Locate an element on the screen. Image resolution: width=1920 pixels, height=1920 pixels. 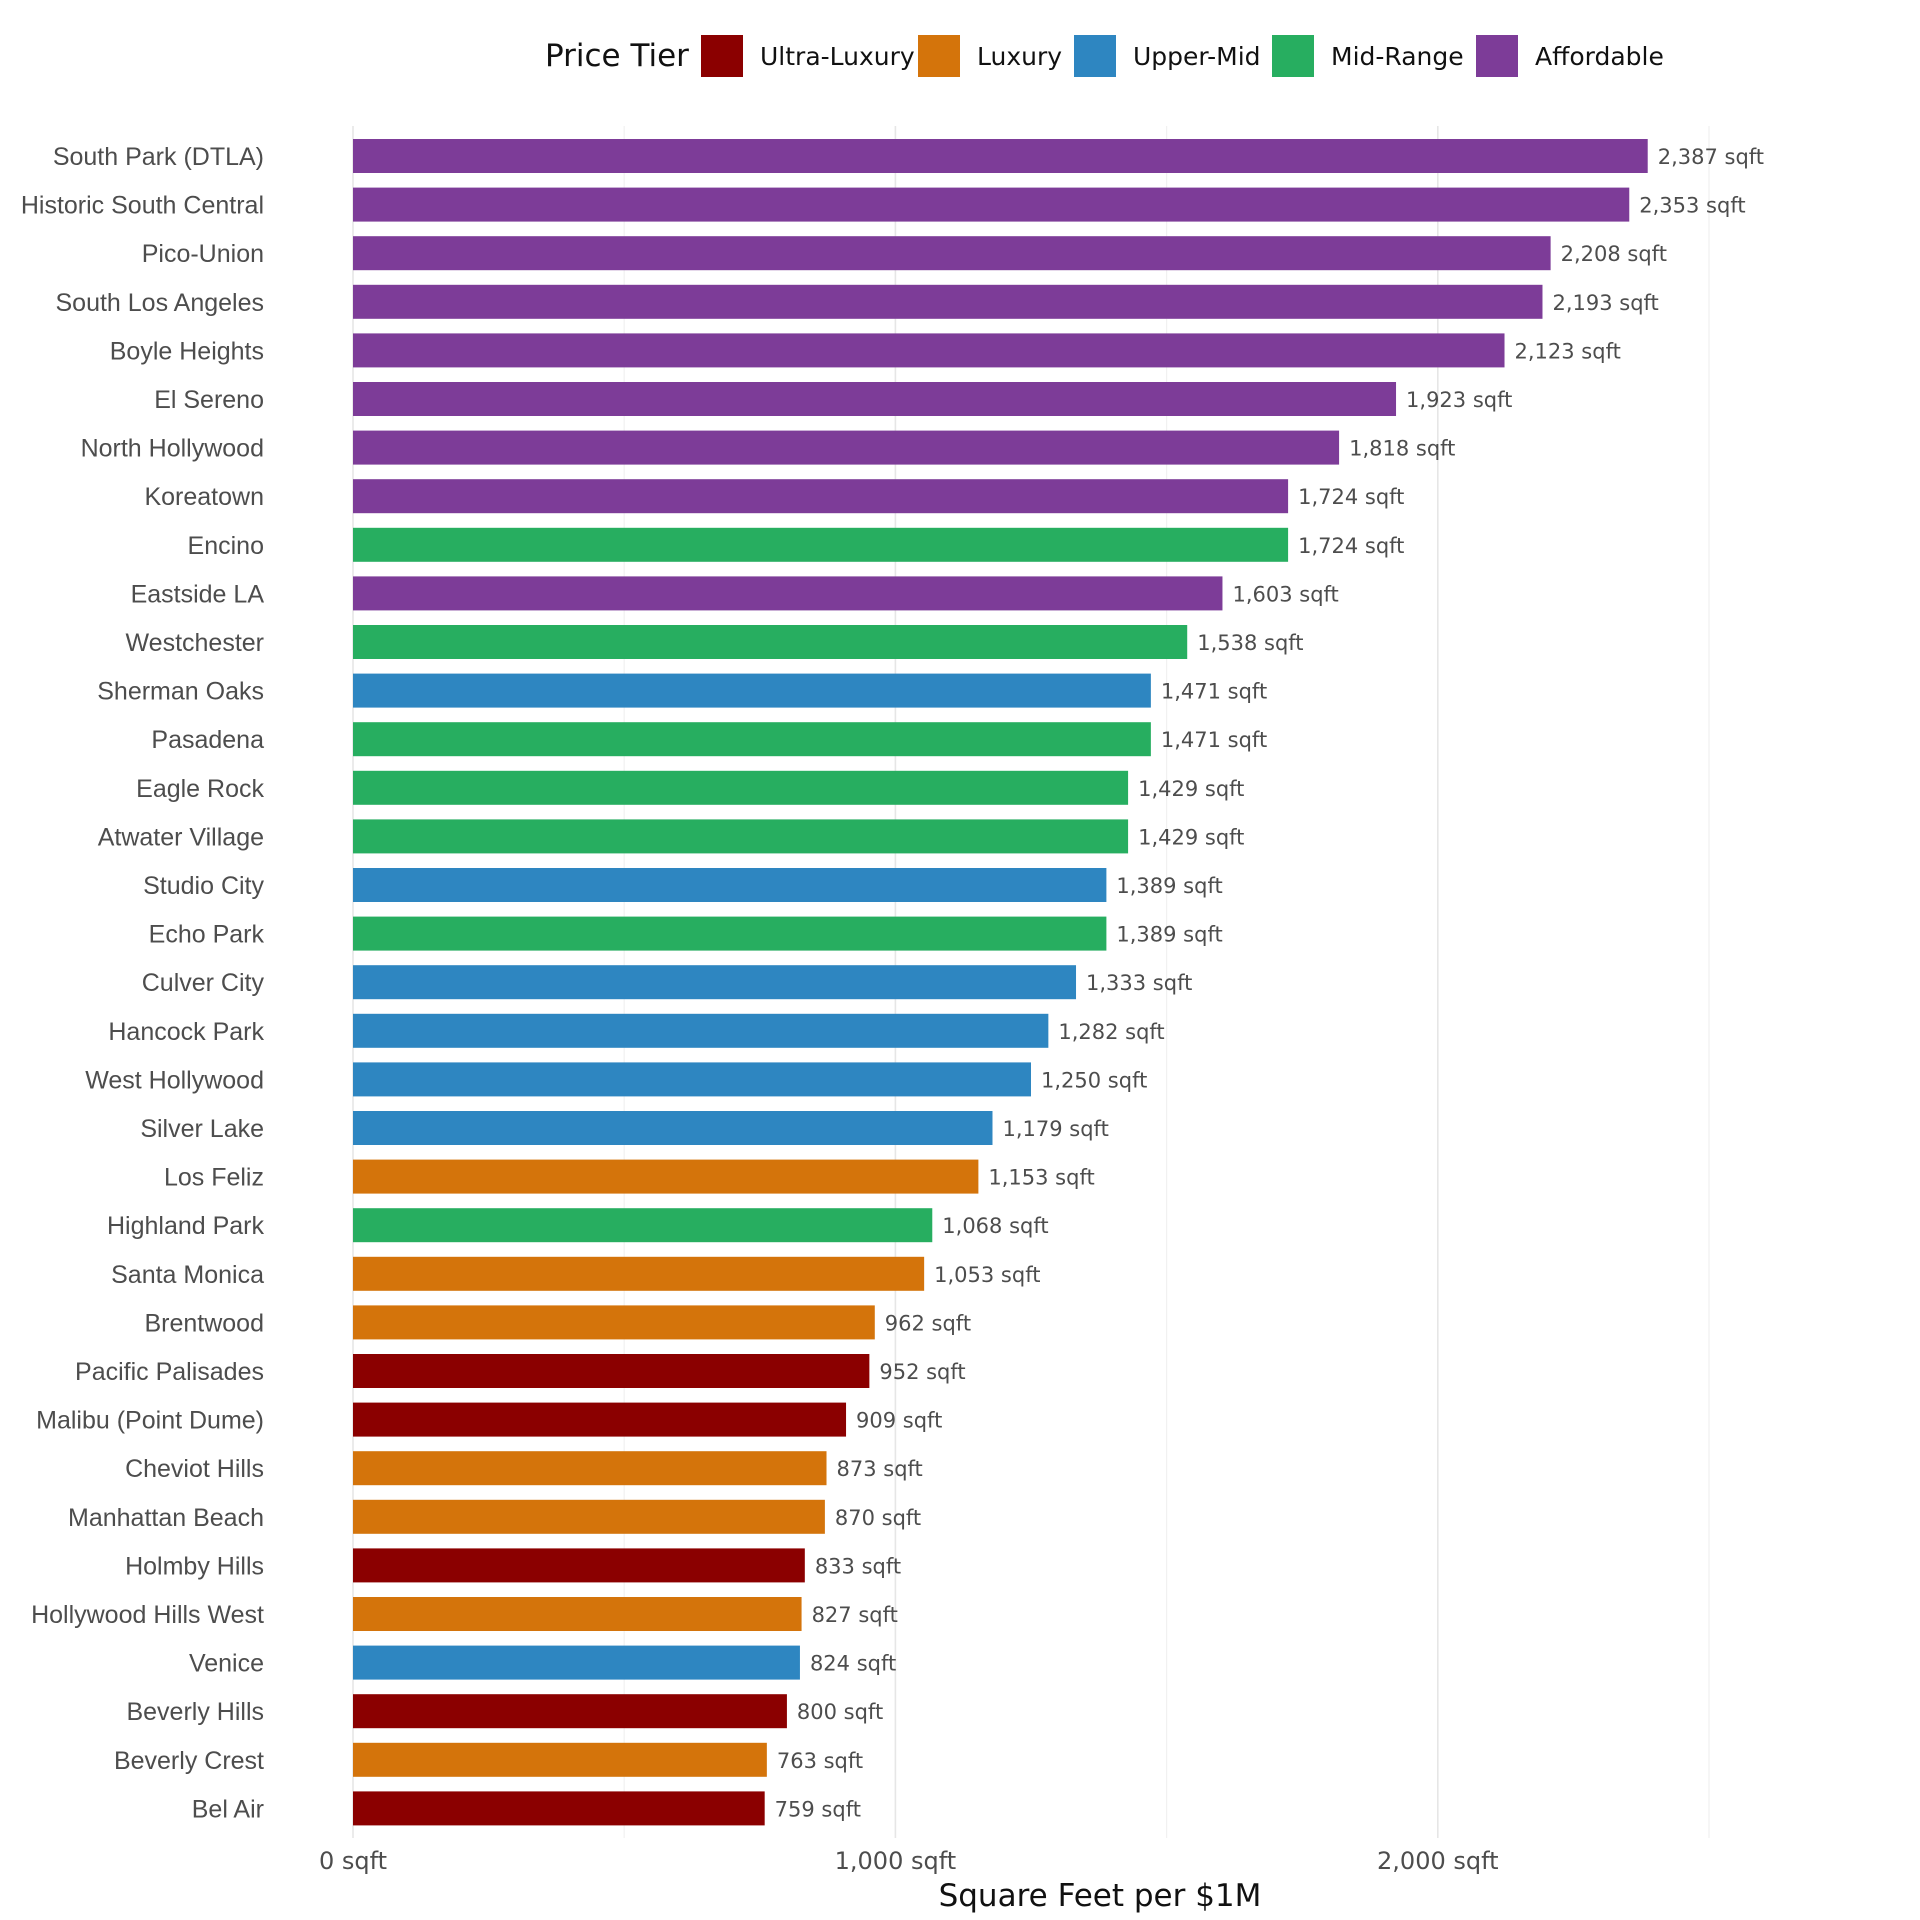
value-label: 833 sqft is located at coordinates (858, 1566).